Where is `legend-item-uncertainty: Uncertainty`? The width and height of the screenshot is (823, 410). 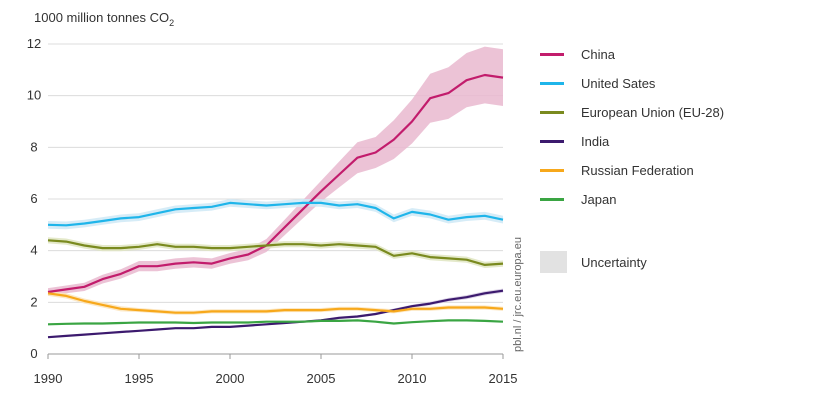 legend-item-uncertainty: Uncertainty is located at coordinates (593, 262).